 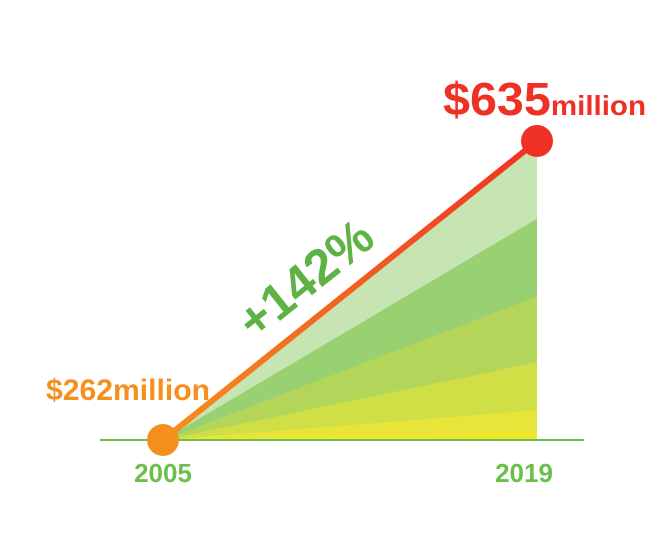 What do you see at coordinates (79, 390) in the screenshot?
I see `start-value-amount: $262` at bounding box center [79, 390].